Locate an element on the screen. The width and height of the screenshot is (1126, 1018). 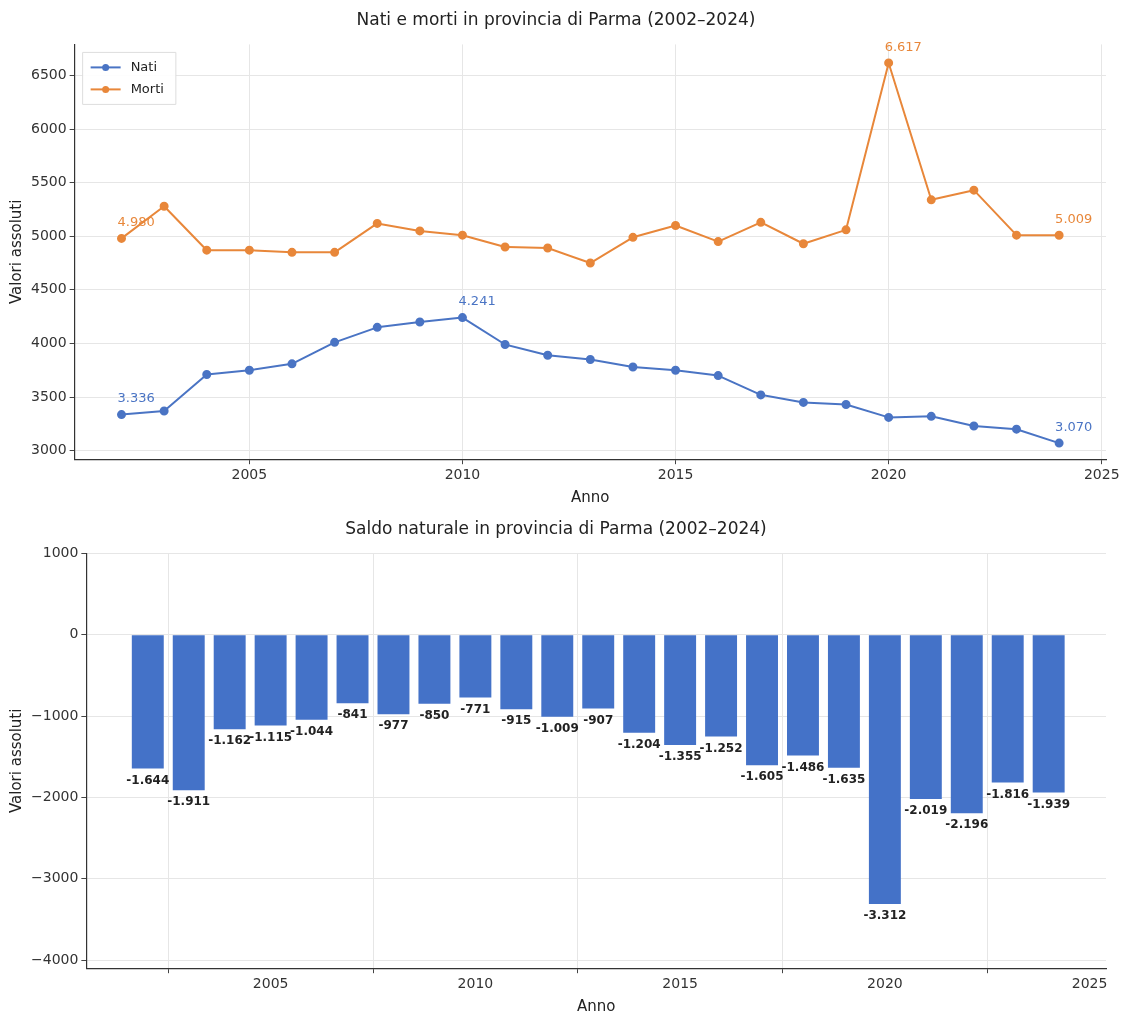
data-label: 4.241 is located at coordinates (477, 301).